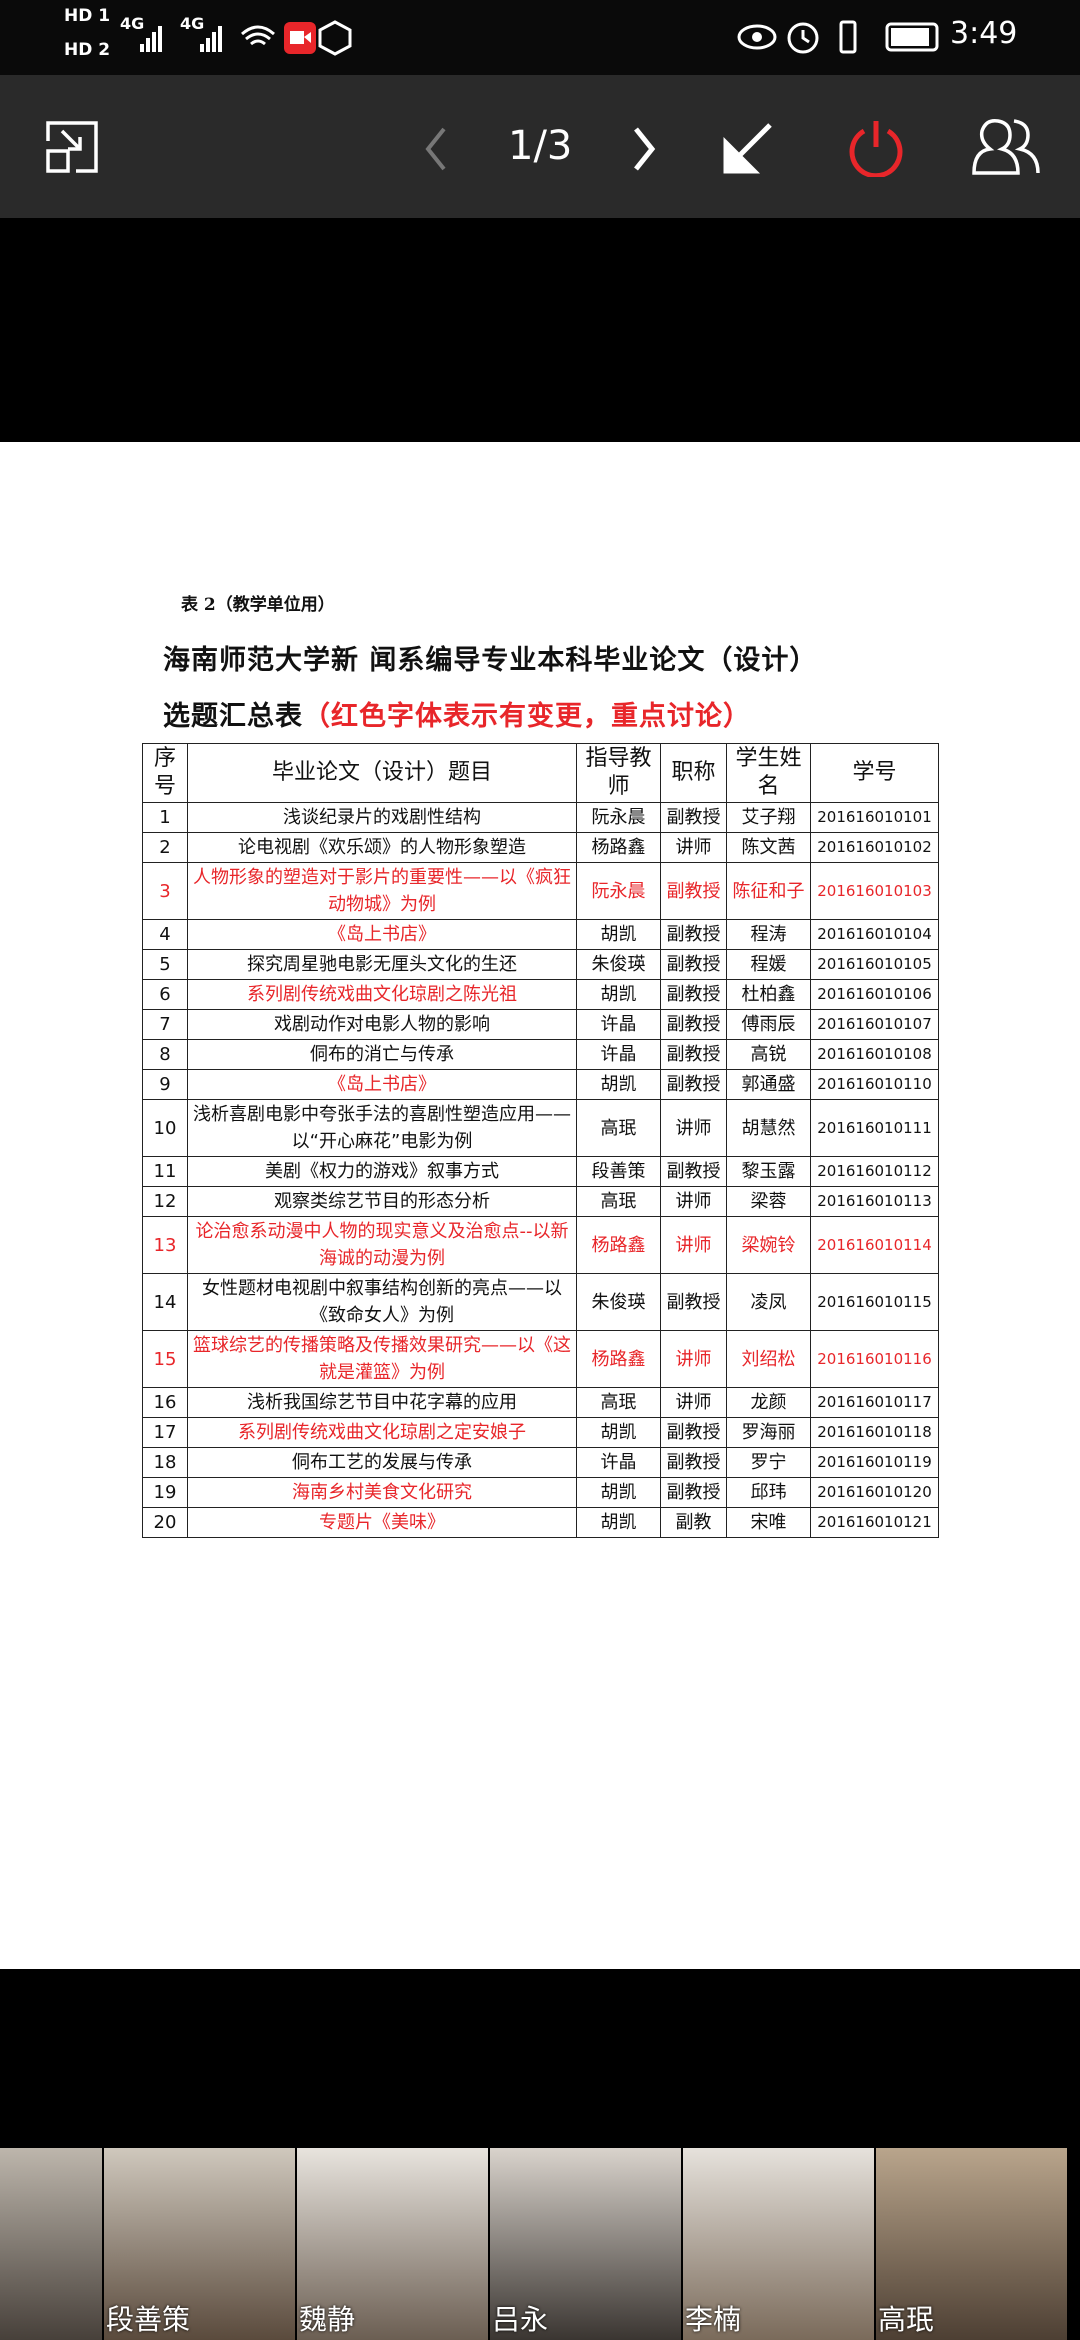 The height and width of the screenshot is (2340, 1080). Describe the element at coordinates (87, 16) in the screenshot. I see `hd1: HD 1` at that location.